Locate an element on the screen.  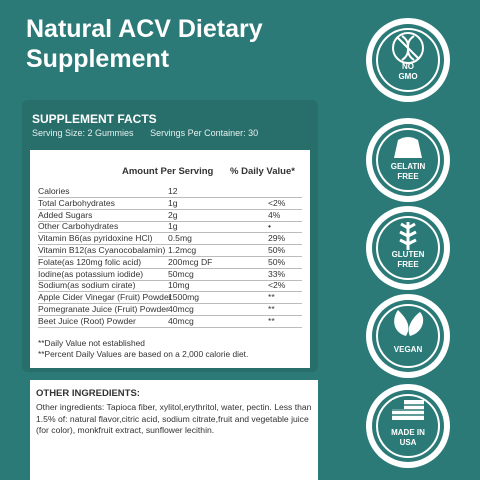
facts-nutrient: Other Carbohydrates is located at coordinates (78, 226).